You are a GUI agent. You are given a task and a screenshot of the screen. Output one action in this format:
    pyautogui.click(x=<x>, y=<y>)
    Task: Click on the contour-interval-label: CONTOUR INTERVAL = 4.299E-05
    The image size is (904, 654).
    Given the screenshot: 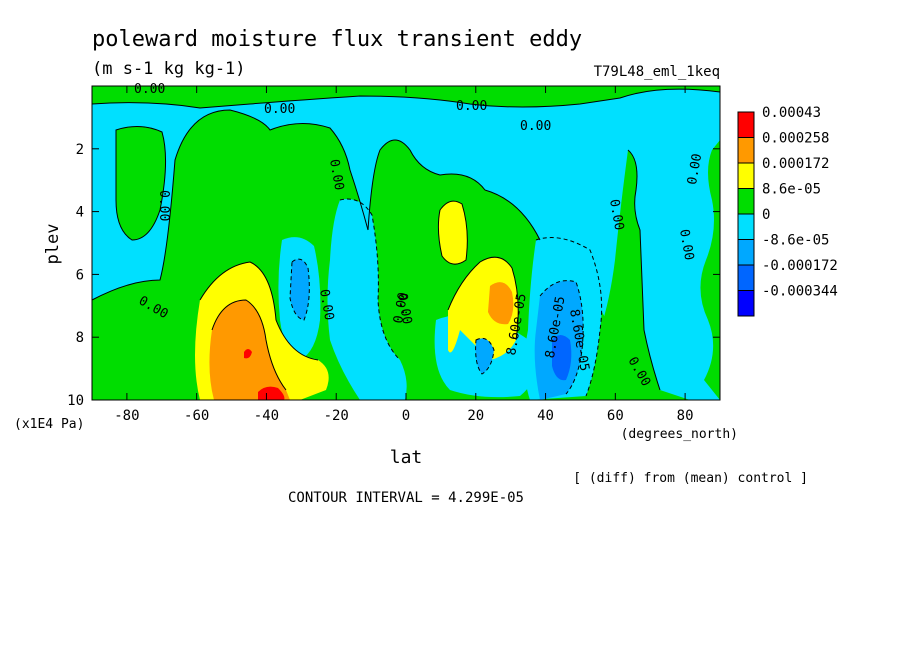 What is the action you would take?
    pyautogui.click(x=406, y=498)
    